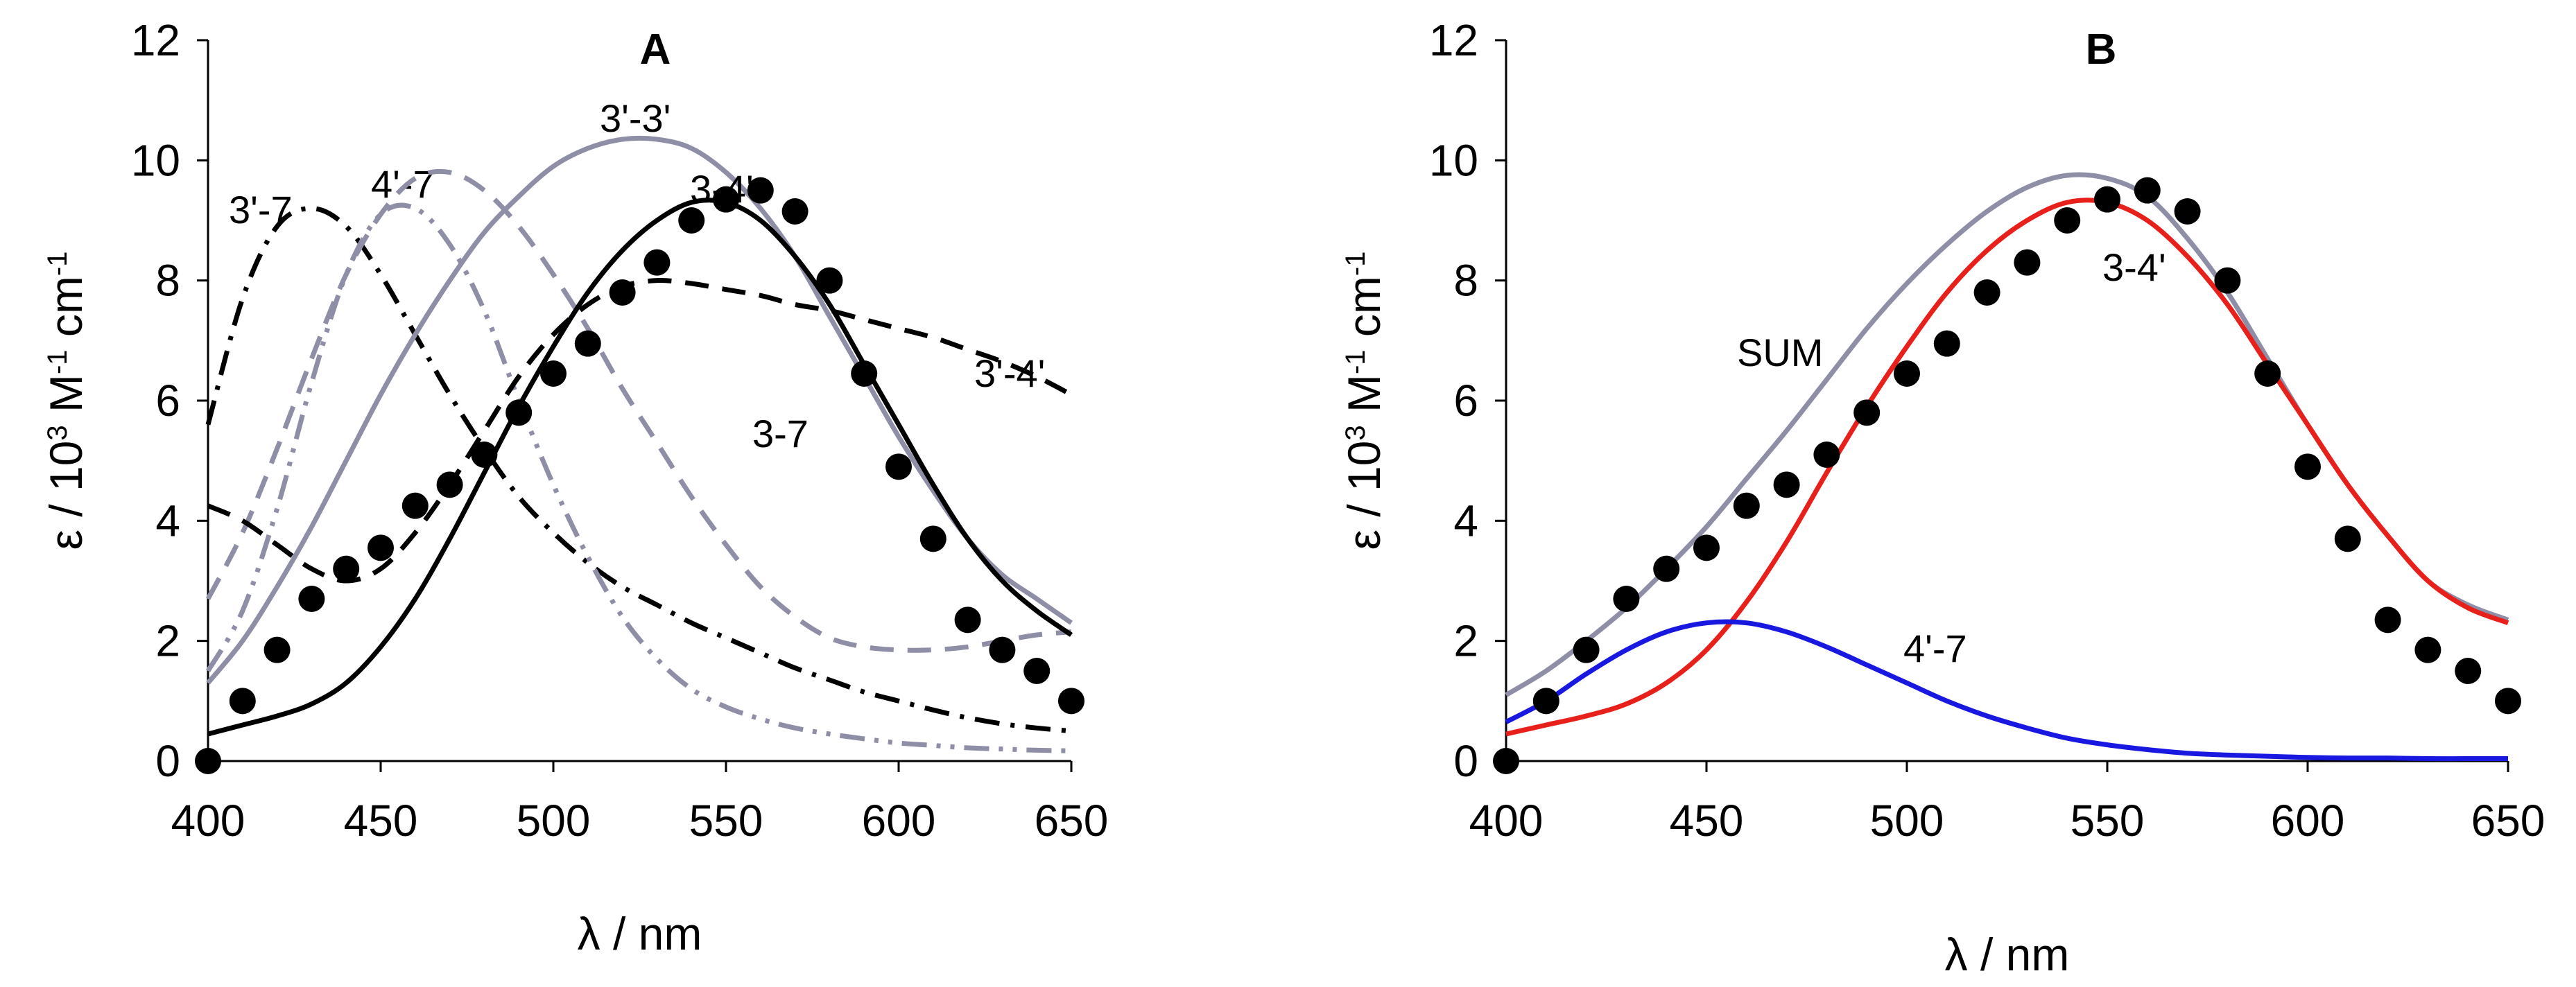 The width and height of the screenshot is (2576, 987). I want to click on panel-a-y-tick-label: 6, so click(167, 401).